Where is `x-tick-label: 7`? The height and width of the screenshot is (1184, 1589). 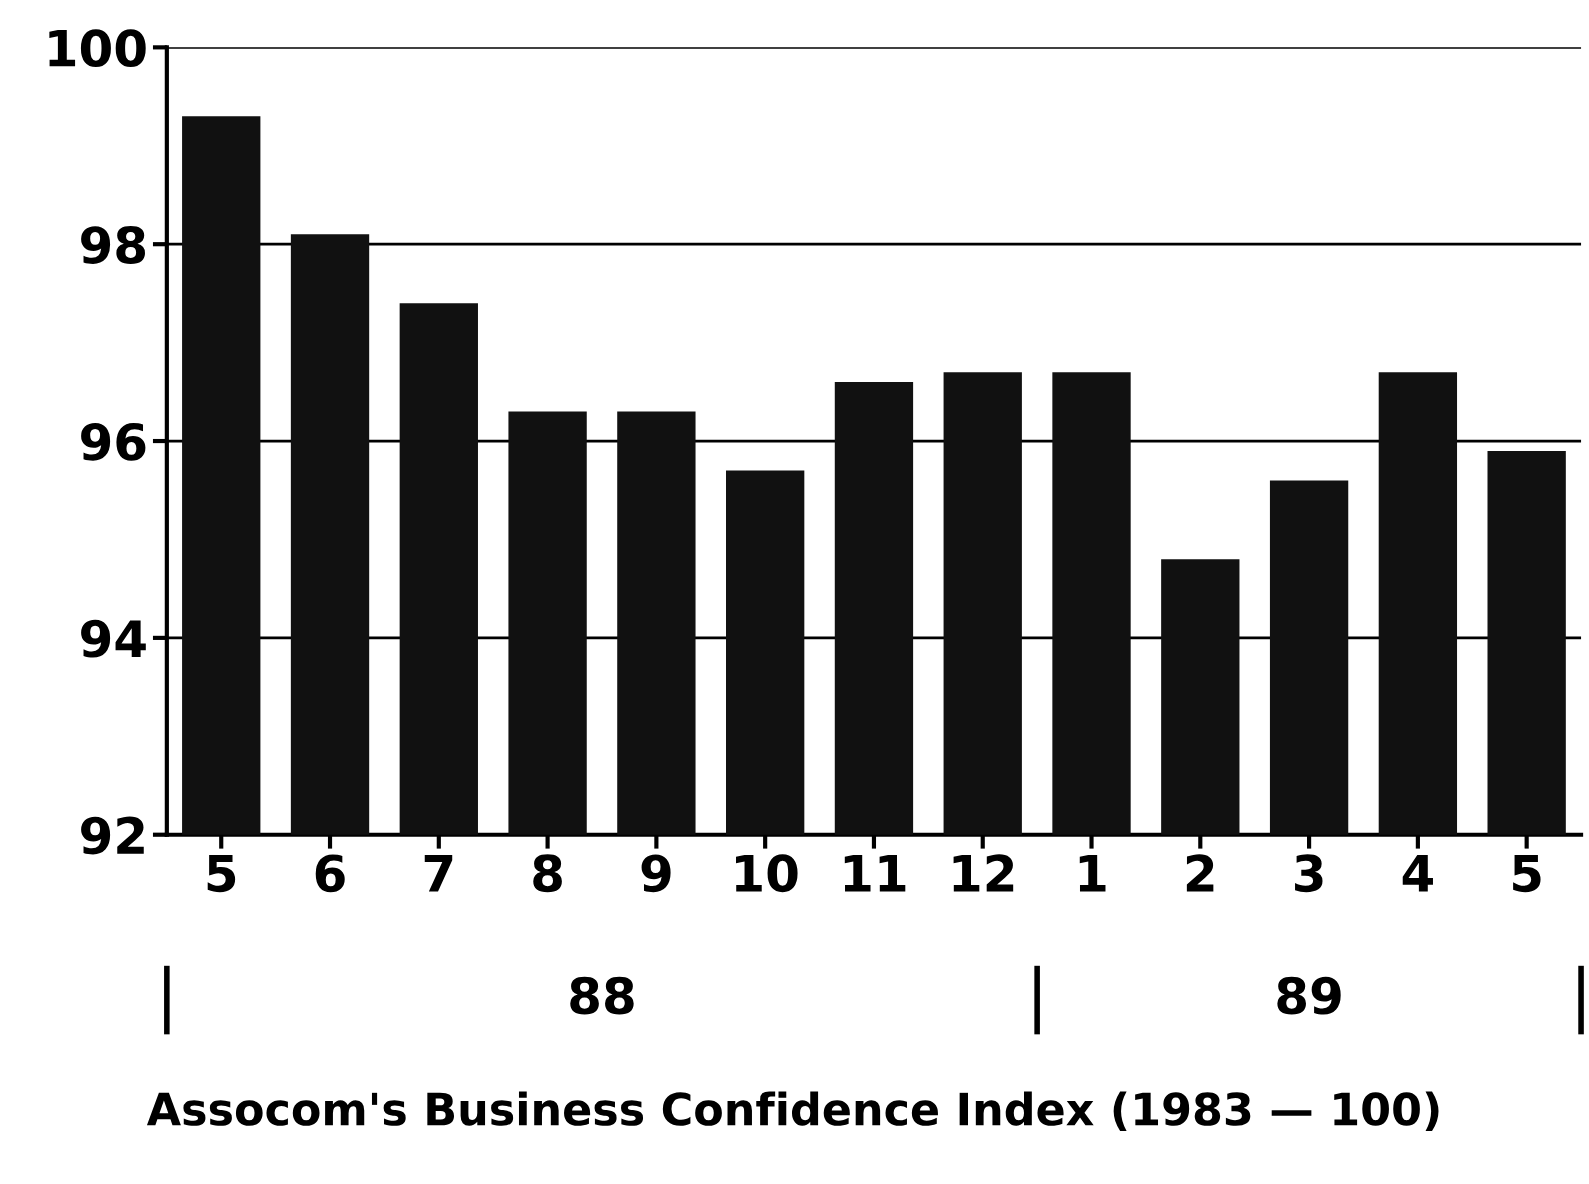 x-tick-label: 7 is located at coordinates (438, 873).